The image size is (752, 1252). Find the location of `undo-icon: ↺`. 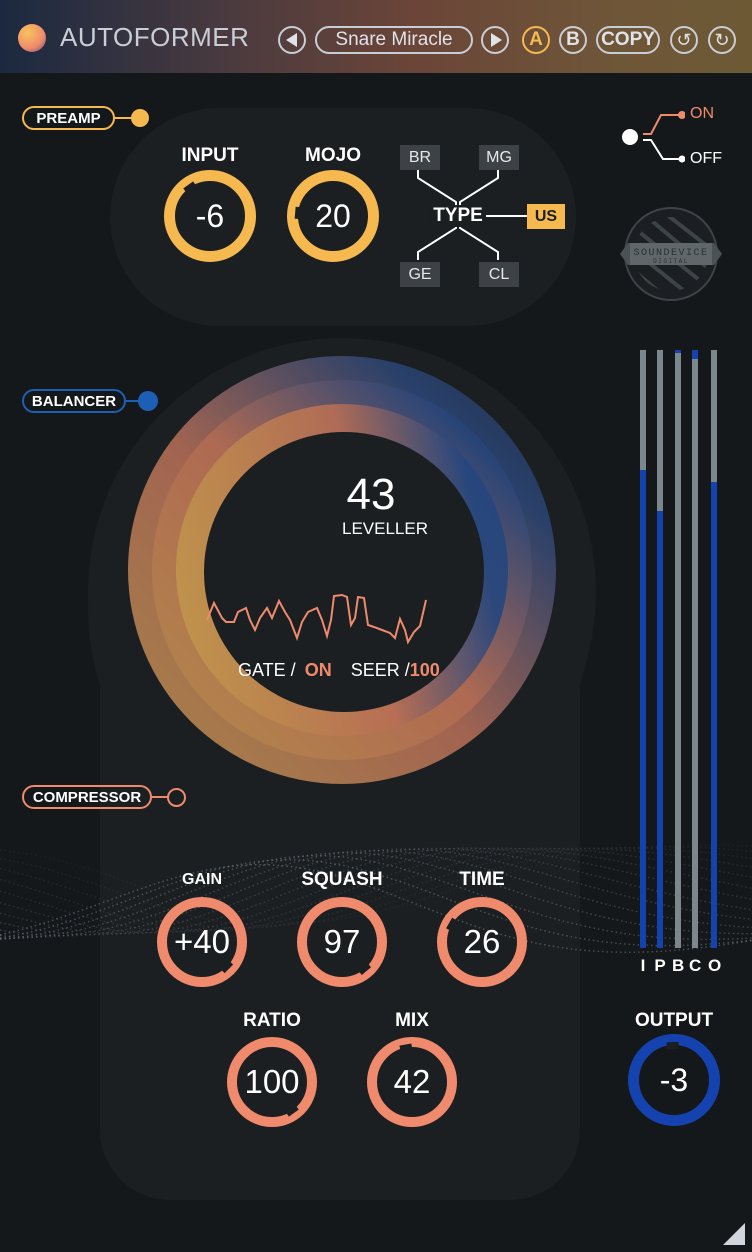

undo-icon: ↺ is located at coordinates (684, 39).